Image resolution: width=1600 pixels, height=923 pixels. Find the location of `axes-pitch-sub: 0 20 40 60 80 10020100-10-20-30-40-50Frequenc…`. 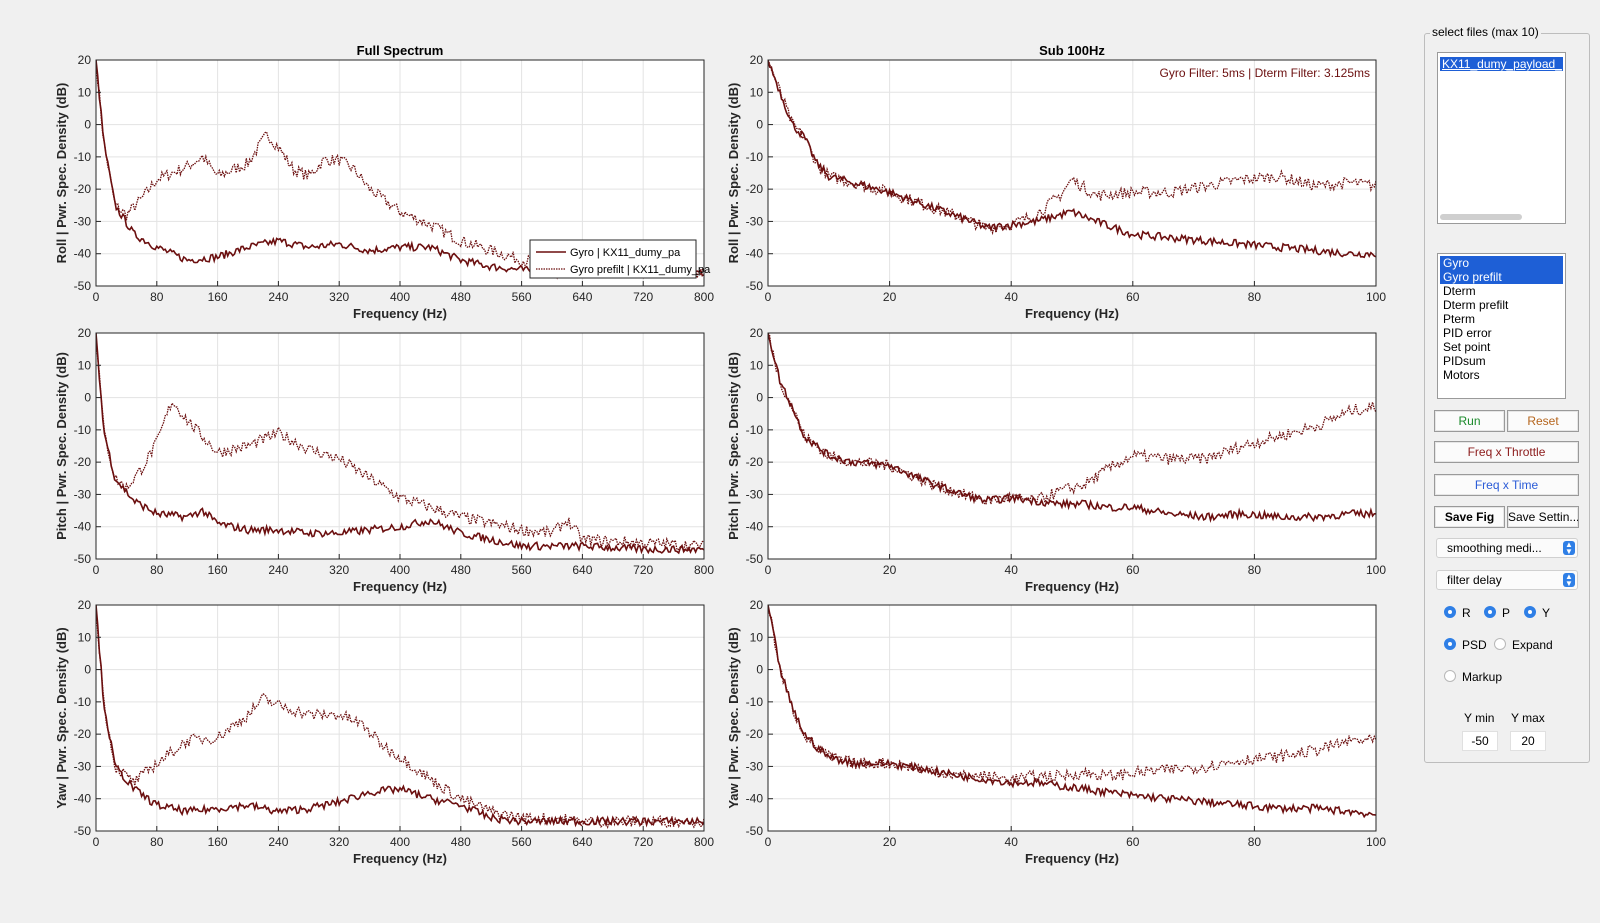

axes-pitch-sub: 0 20 40 60 80 10020100-10-20-30-40-50Frequenc… is located at coordinates (1056, 460).